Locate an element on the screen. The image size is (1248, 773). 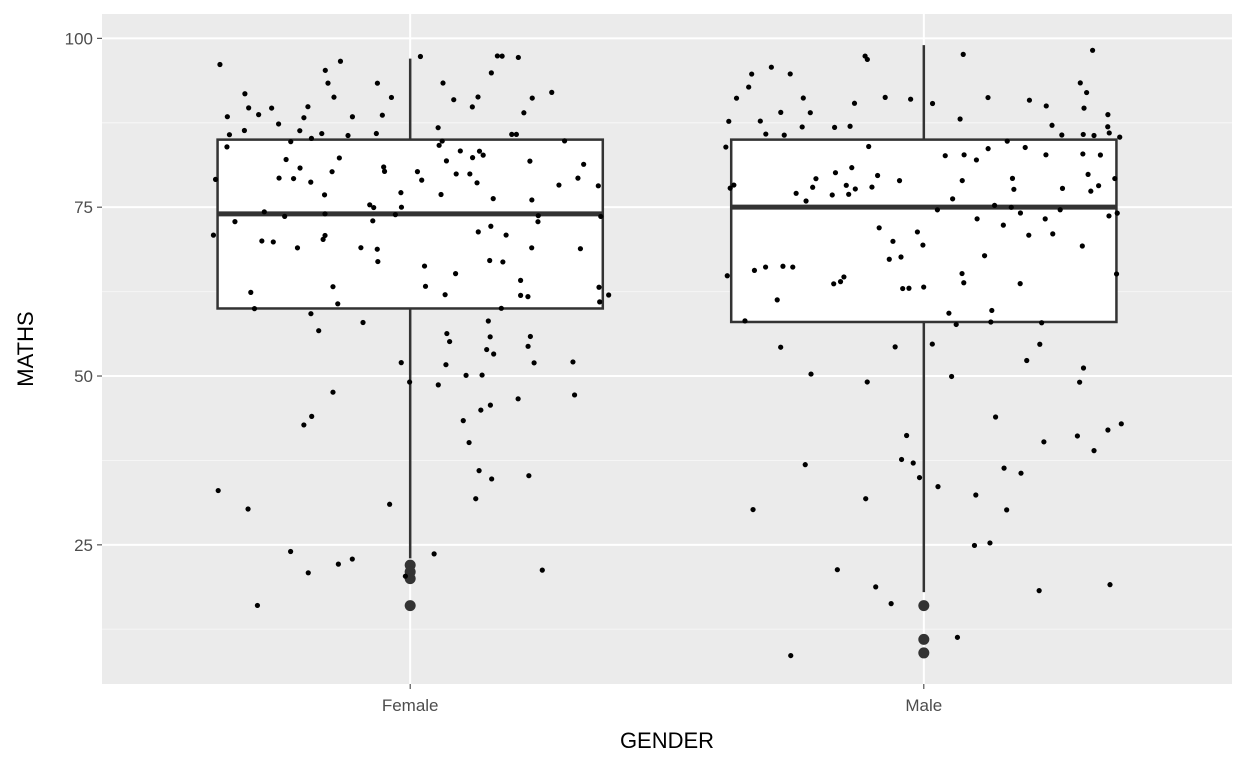
y-tick-label: 100 is located at coordinates (79, 38).